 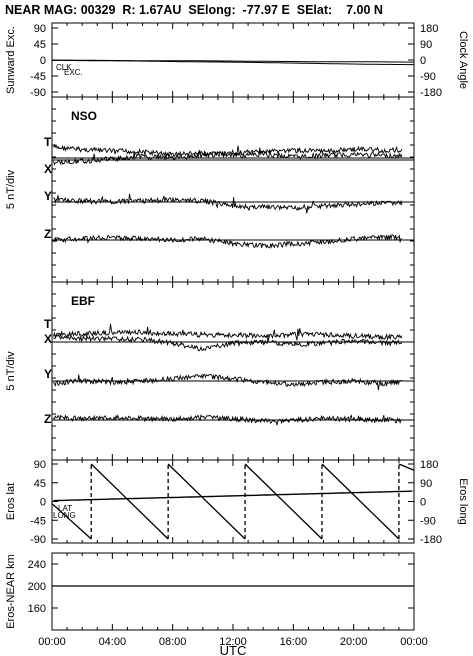 What do you see at coordinates (73, 72) in the screenshot?
I see `exc-label: EXC.` at bounding box center [73, 72].